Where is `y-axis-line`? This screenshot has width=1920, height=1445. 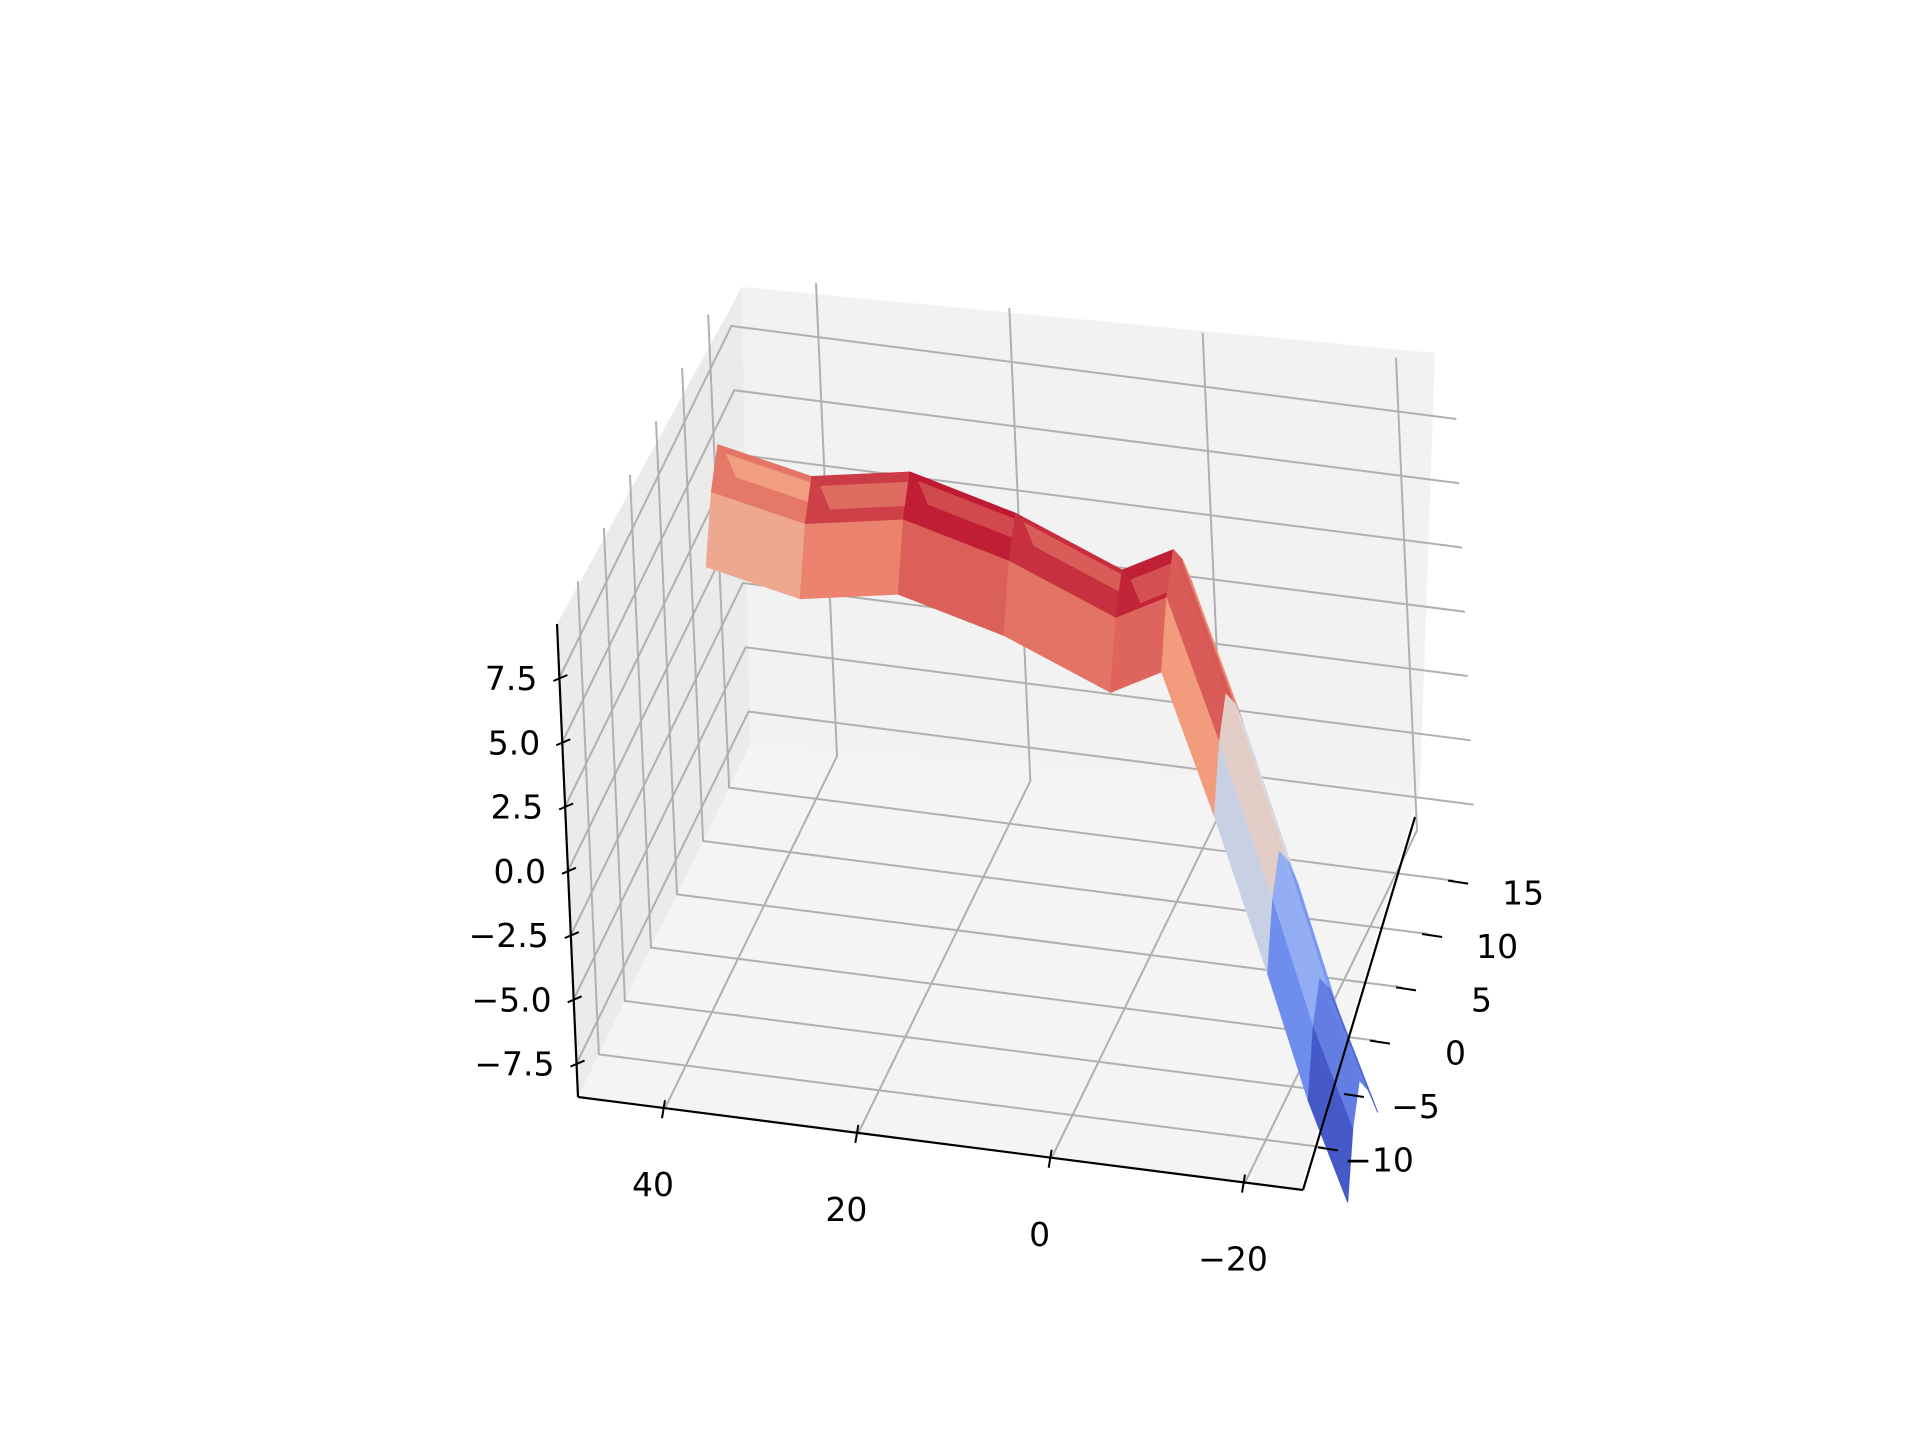
y-axis-line is located at coordinates (1359, 1003).